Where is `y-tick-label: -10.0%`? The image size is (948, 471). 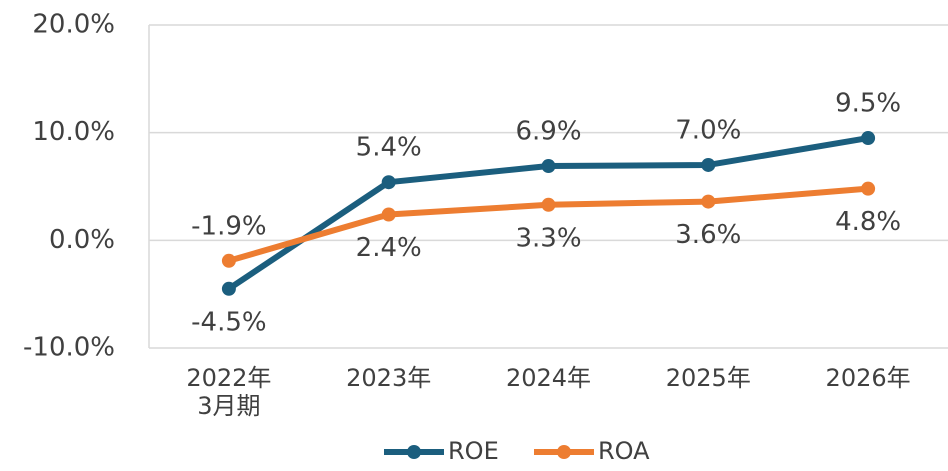
y-tick-label: -10.0% is located at coordinates (69, 348).